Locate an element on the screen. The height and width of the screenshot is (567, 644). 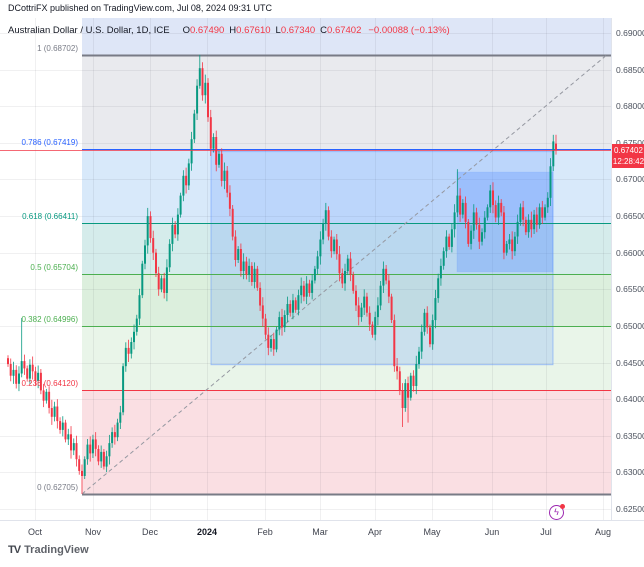
bar-countdown: 12:28:42 is located at coordinates (628, 161).